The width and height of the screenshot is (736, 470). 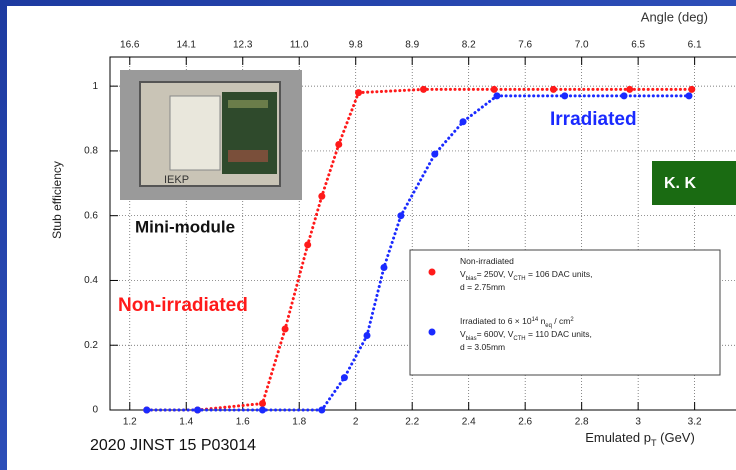 What do you see at coordinates (243, 422) in the screenshot?
I see `x-tick-label: 1.6` at bounding box center [243, 422].